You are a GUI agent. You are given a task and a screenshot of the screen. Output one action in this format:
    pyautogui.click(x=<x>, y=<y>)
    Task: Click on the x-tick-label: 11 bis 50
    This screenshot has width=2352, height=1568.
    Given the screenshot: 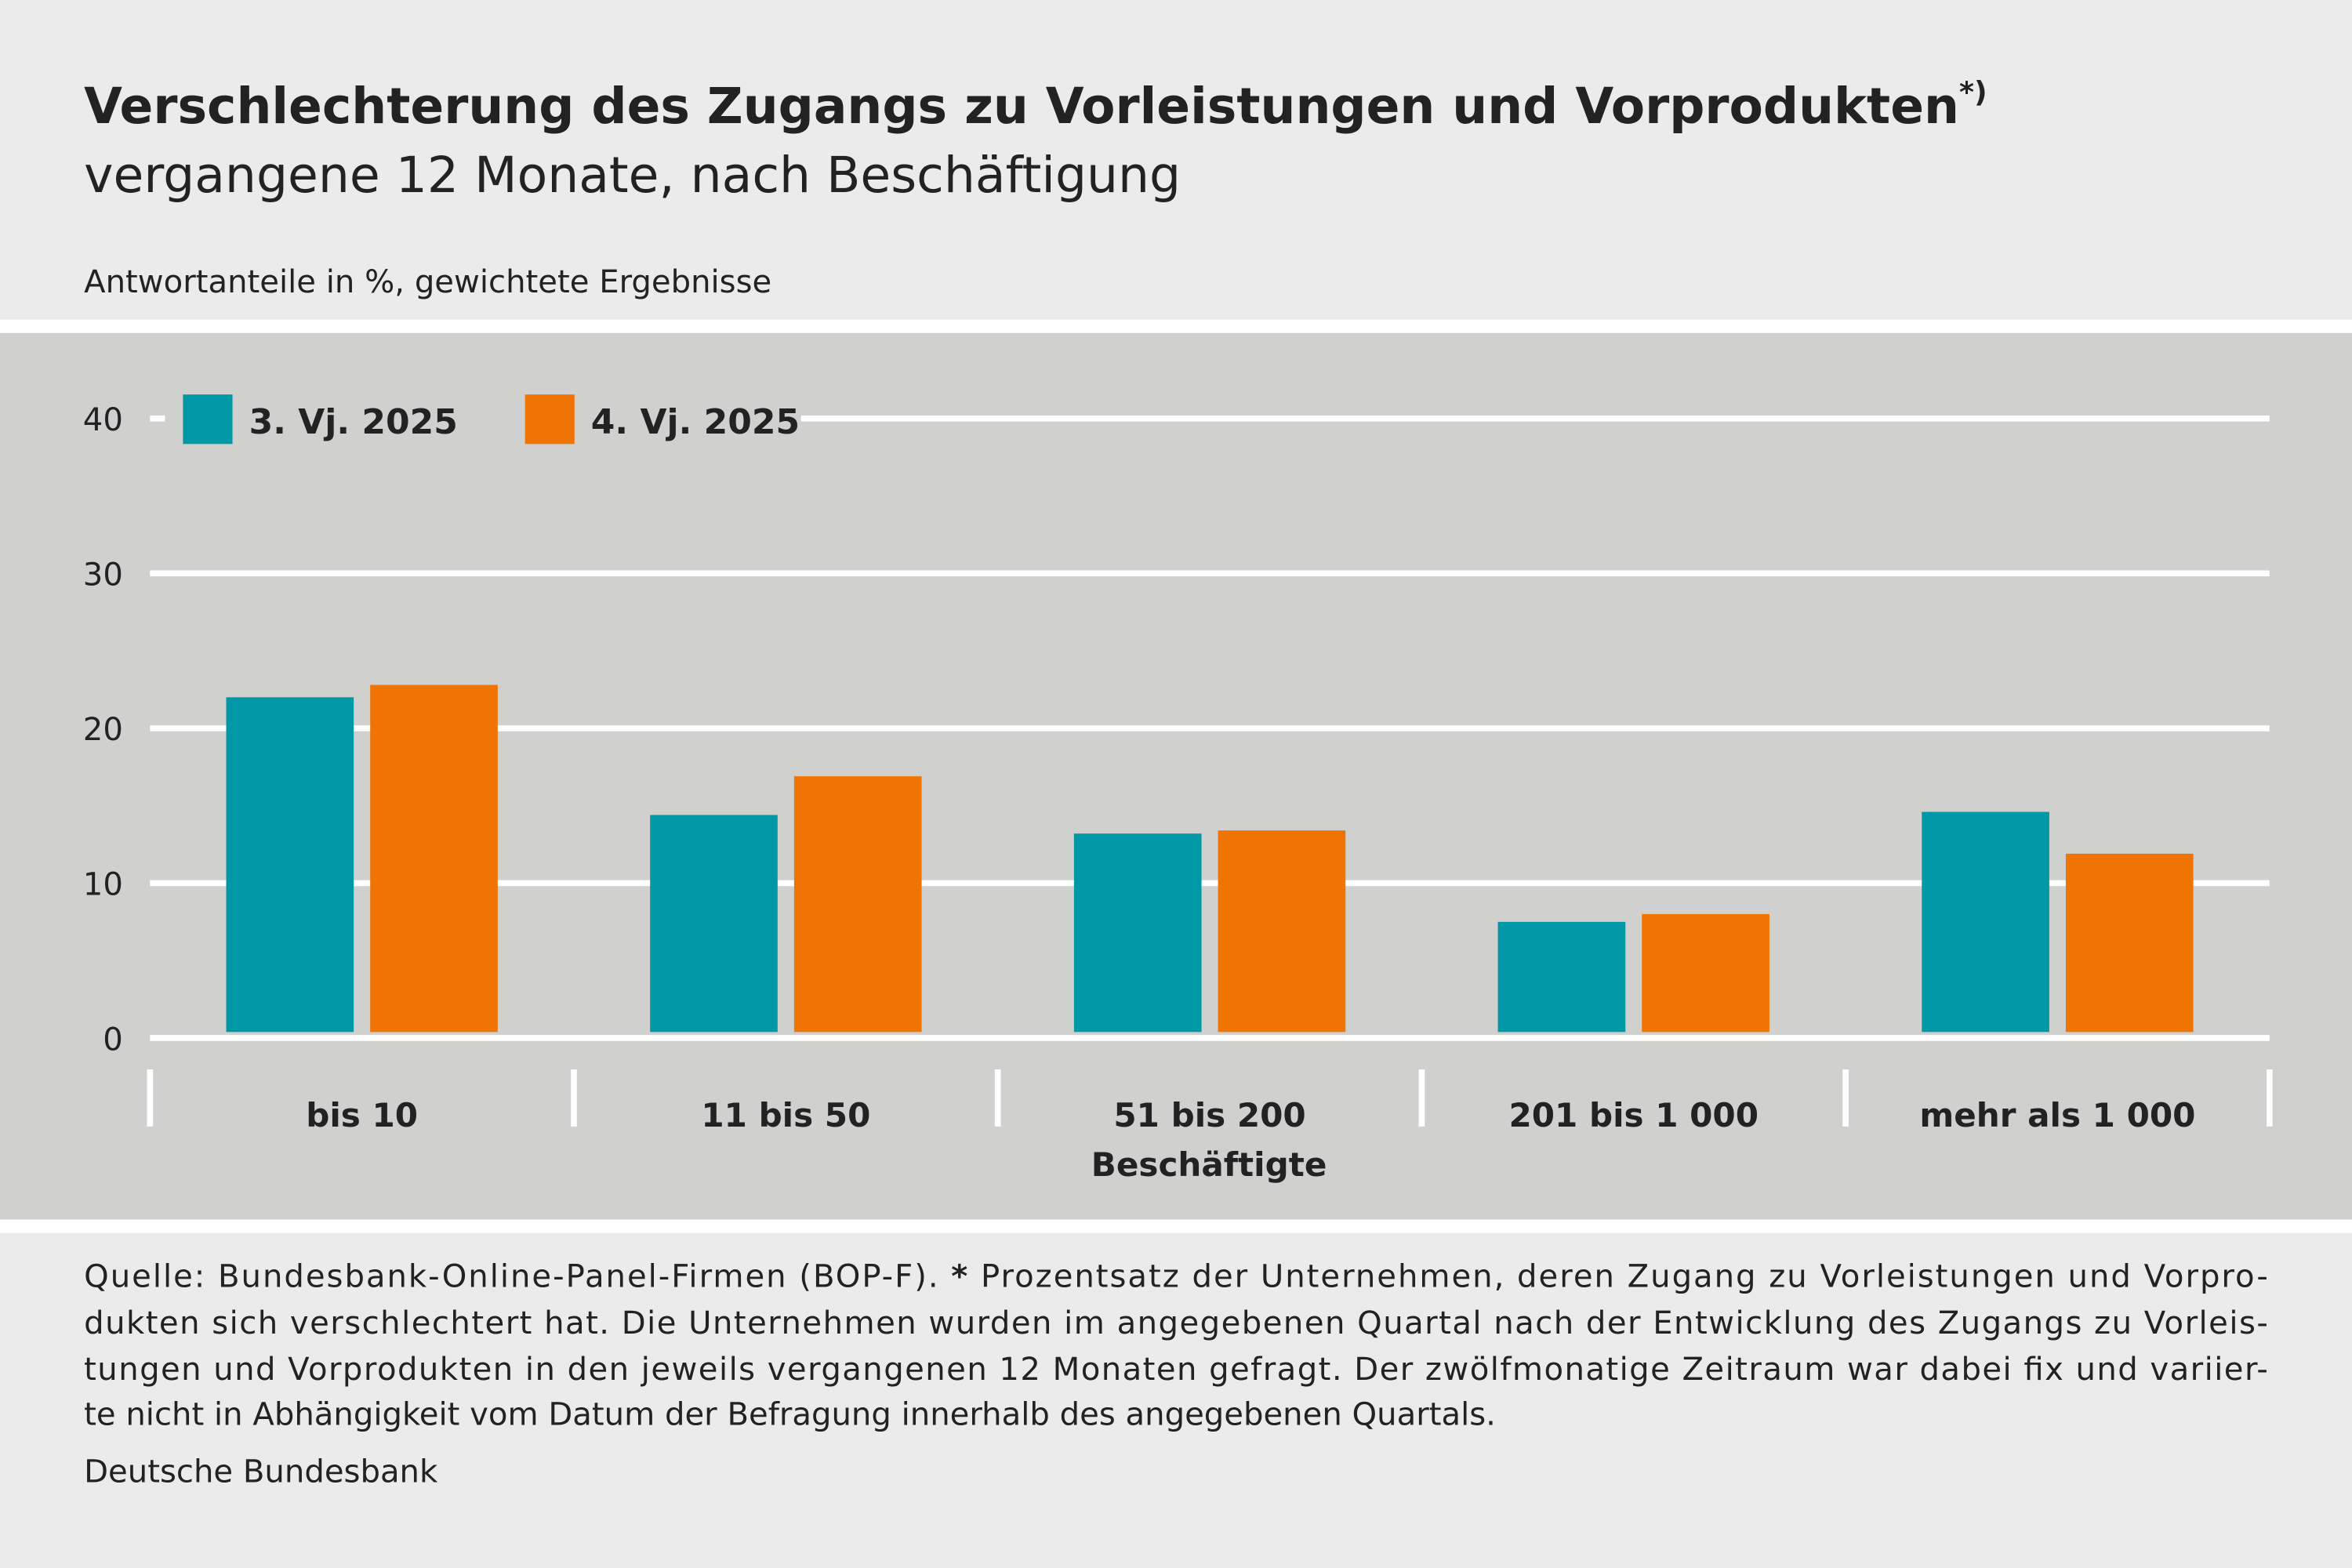 What is the action you would take?
    pyautogui.click(x=785, y=1115)
    